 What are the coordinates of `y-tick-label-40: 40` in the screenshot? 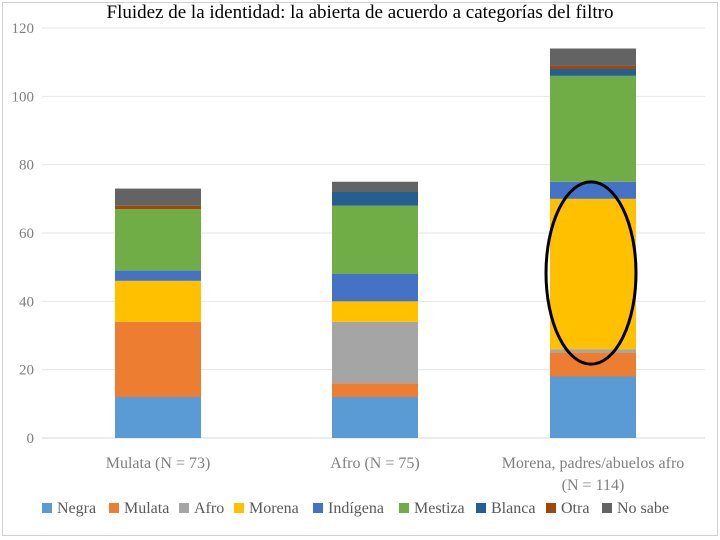 It's located at (26, 302).